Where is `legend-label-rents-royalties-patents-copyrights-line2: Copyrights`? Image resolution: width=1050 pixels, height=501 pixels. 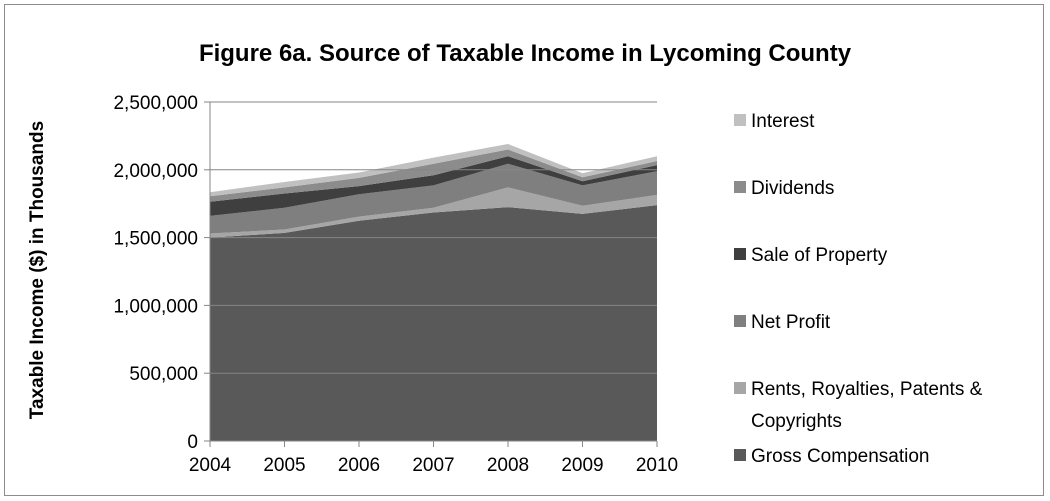 legend-label-rents-royalties-patents-copyrights-line2: Copyrights is located at coordinates (796, 421).